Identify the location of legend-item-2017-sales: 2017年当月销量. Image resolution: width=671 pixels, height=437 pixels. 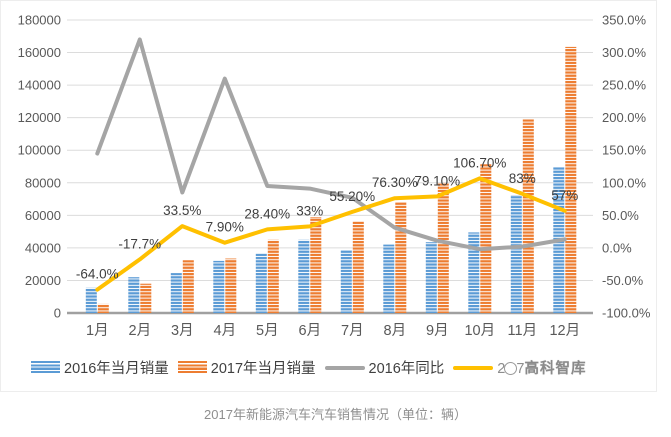
(246, 367).